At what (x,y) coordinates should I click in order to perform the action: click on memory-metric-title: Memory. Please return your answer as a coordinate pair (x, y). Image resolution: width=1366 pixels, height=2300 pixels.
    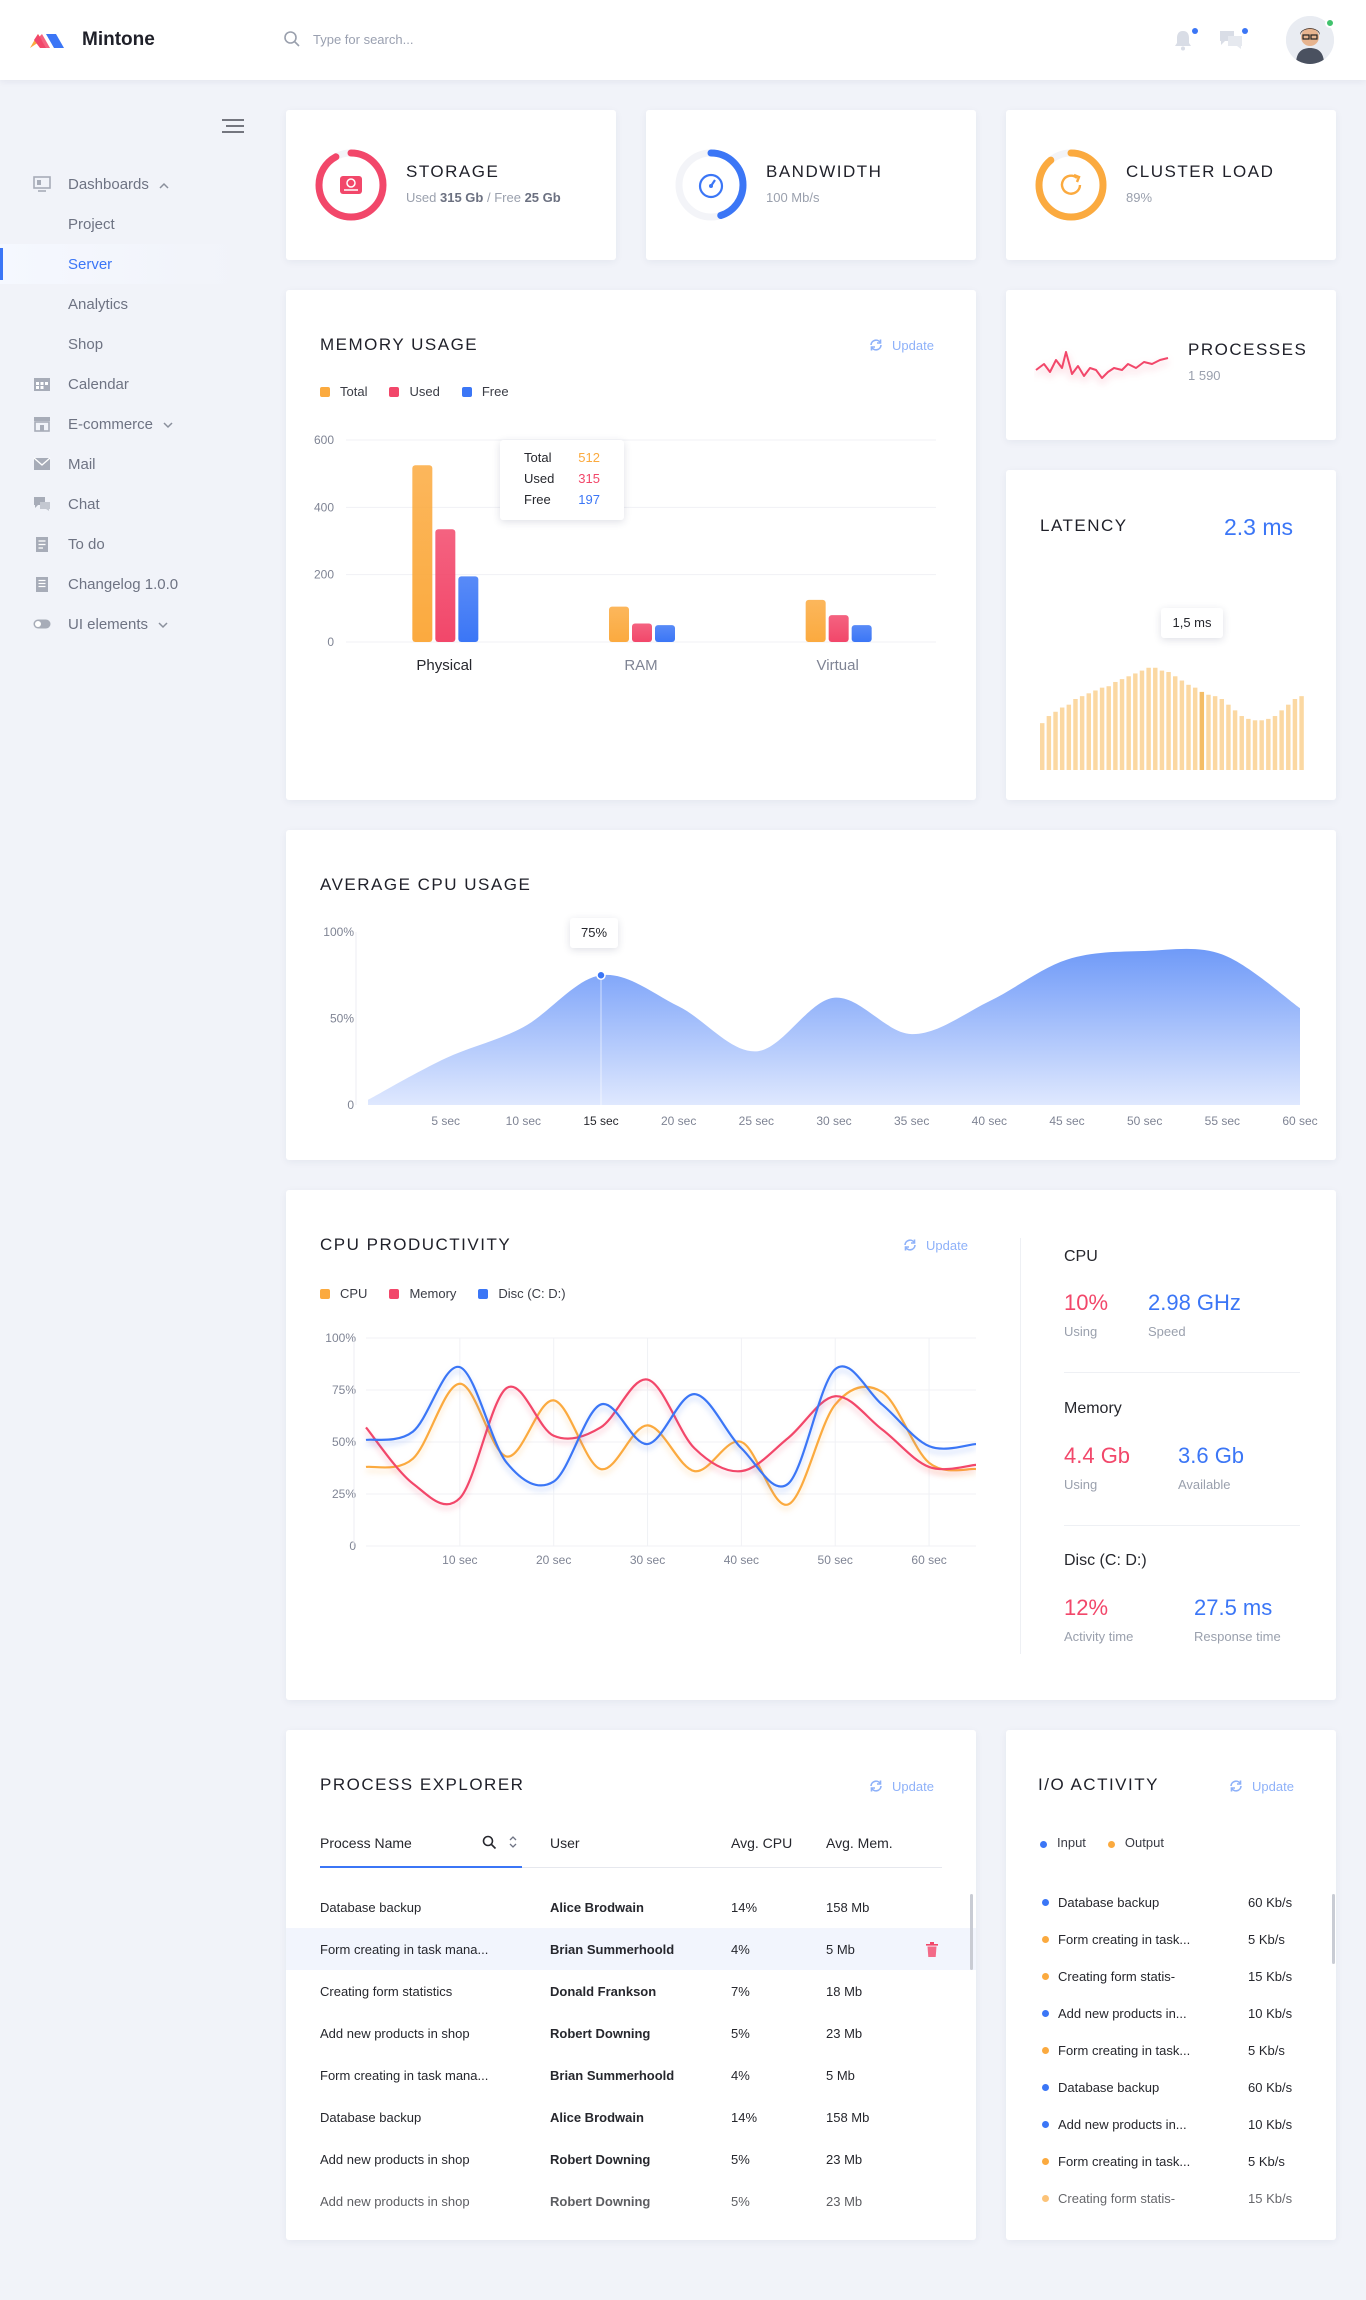
    Looking at the image, I should click on (1093, 1408).